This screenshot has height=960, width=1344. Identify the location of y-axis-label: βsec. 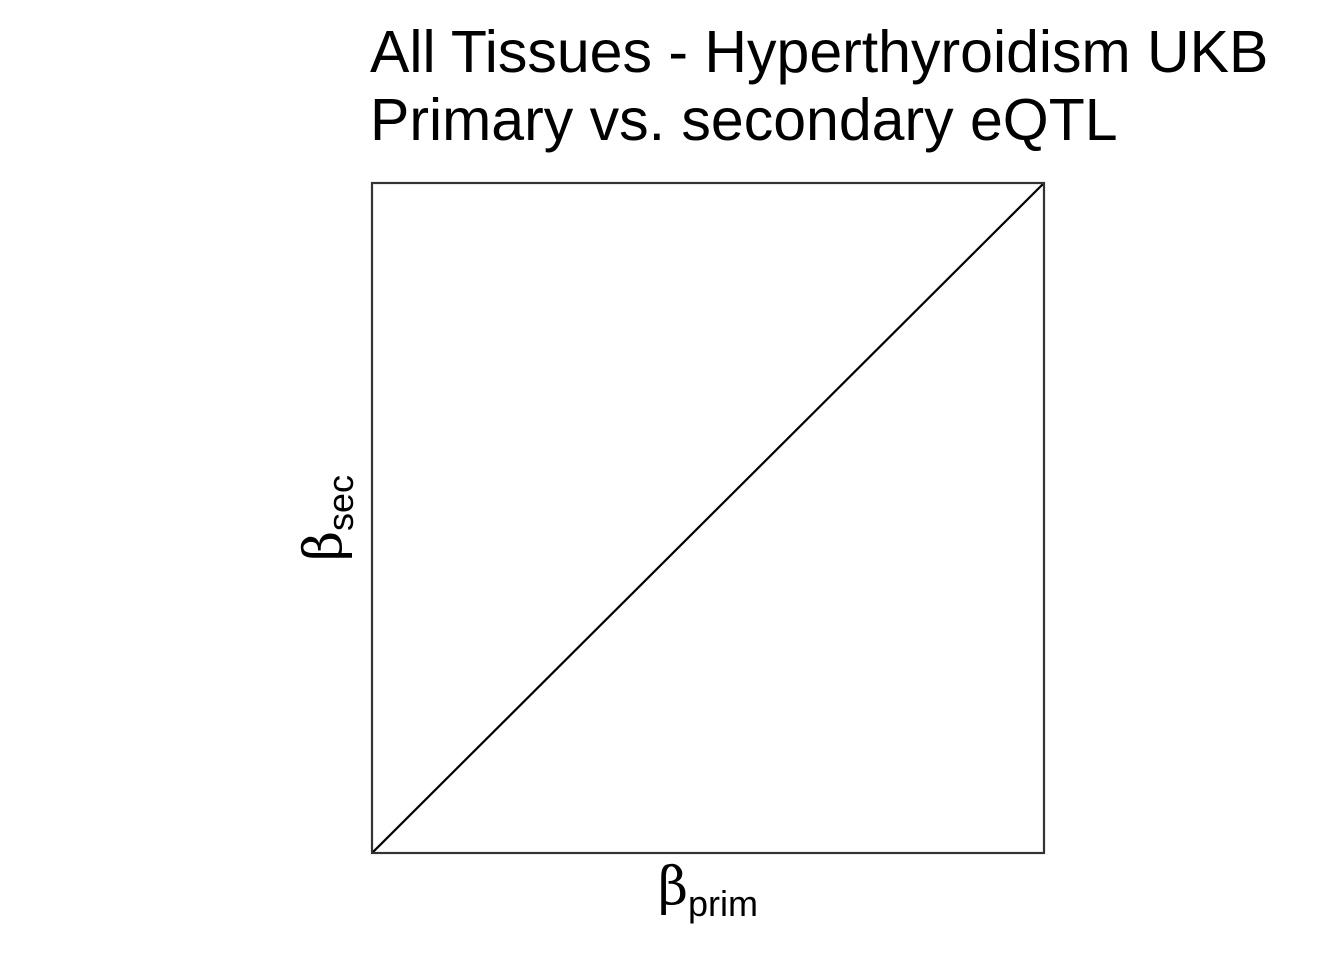
(327, 518).